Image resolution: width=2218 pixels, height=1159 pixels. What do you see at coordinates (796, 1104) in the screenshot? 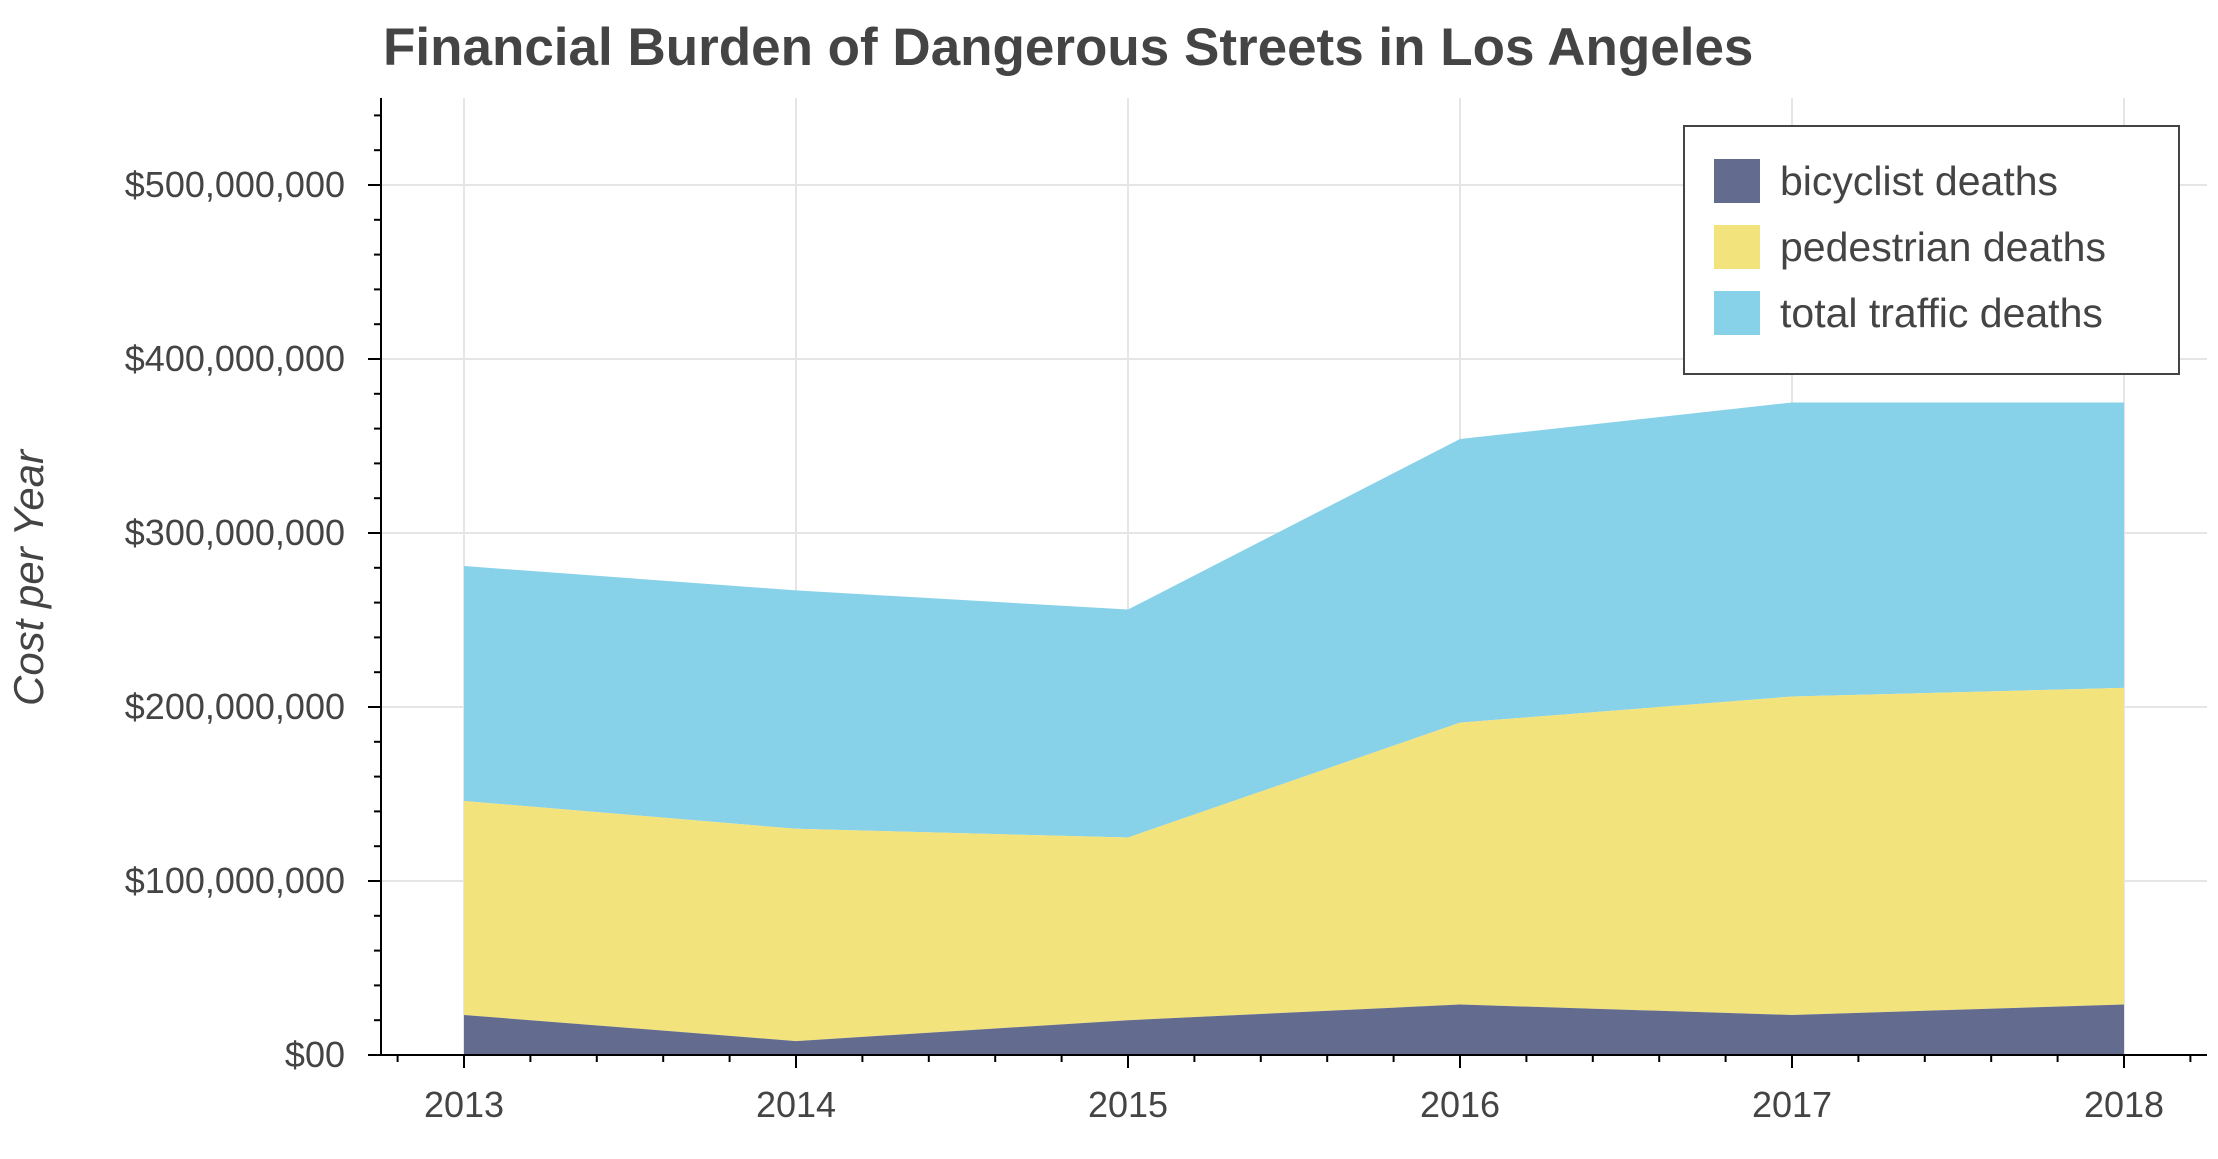
I see `x-tick-label: 2014` at bounding box center [796, 1104].